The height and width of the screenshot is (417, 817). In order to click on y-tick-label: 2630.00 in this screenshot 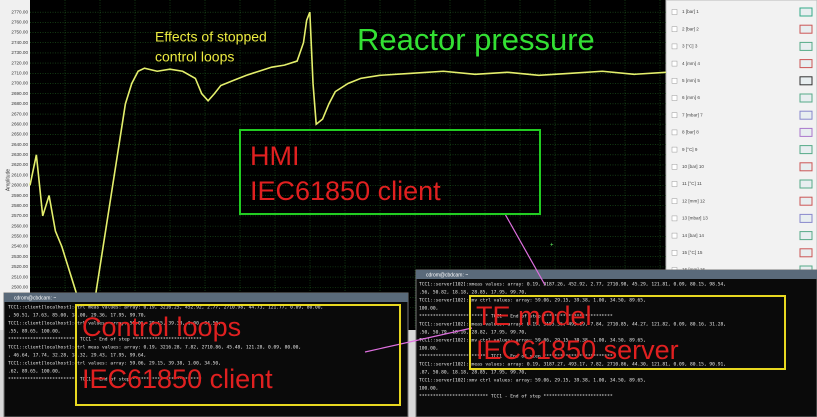, I will do `click(19, 154)`.